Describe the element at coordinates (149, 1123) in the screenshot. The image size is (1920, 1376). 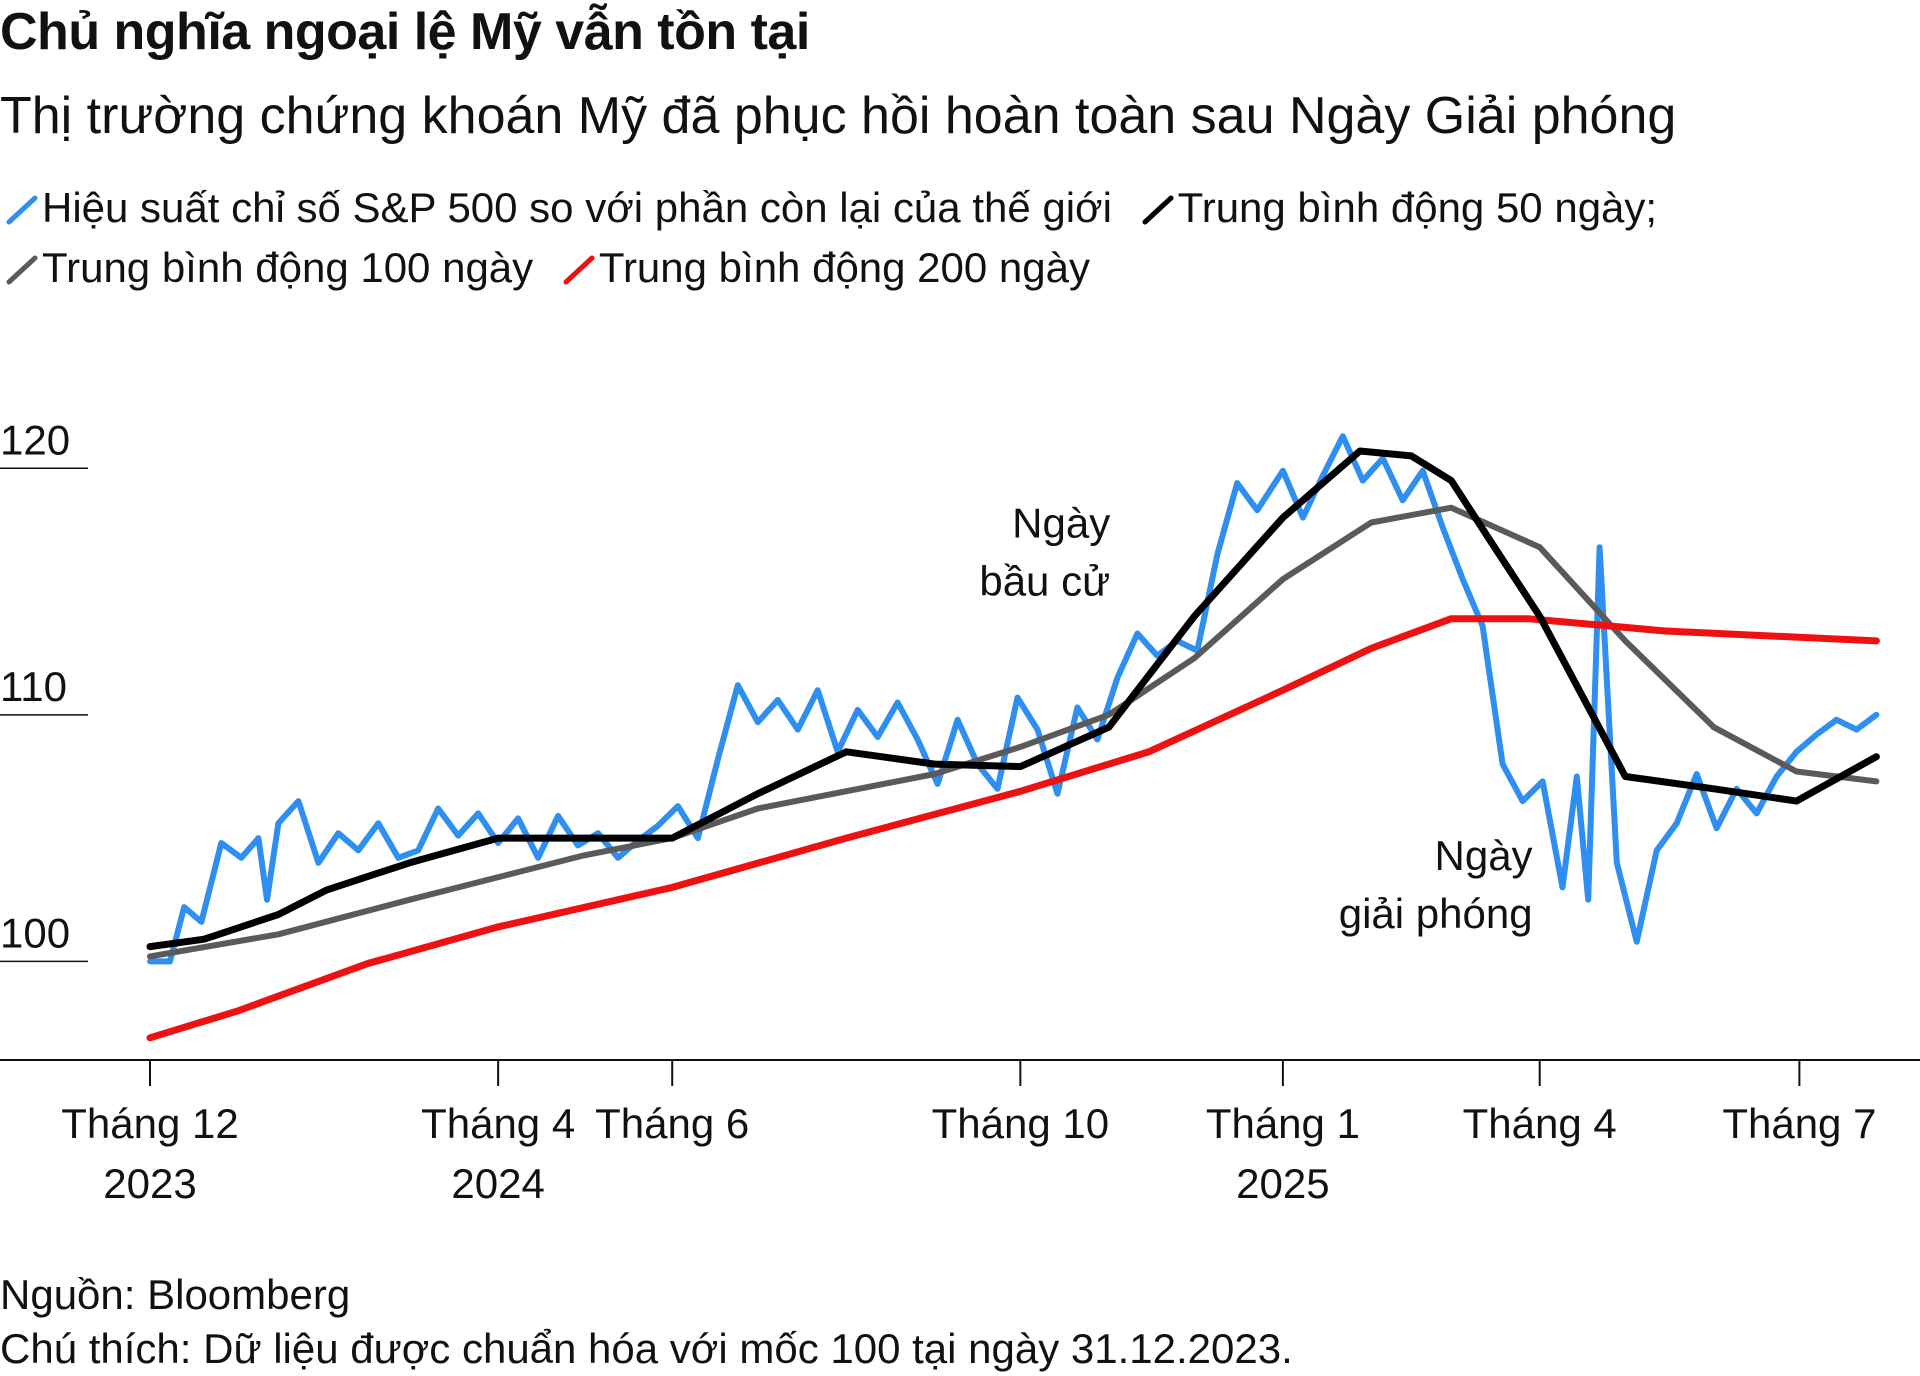
I see `x-tick-label-0: Tháng 12` at that location.